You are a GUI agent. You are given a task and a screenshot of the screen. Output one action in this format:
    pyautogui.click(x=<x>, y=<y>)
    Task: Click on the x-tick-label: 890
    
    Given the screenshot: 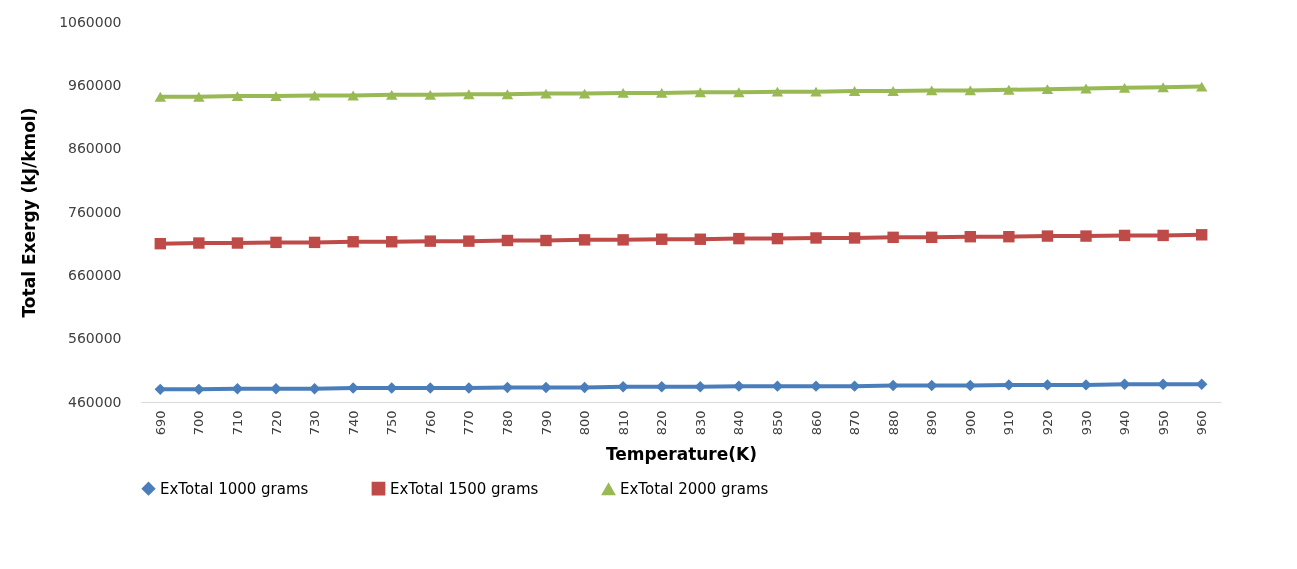 What is the action you would take?
    pyautogui.click(x=932, y=423)
    